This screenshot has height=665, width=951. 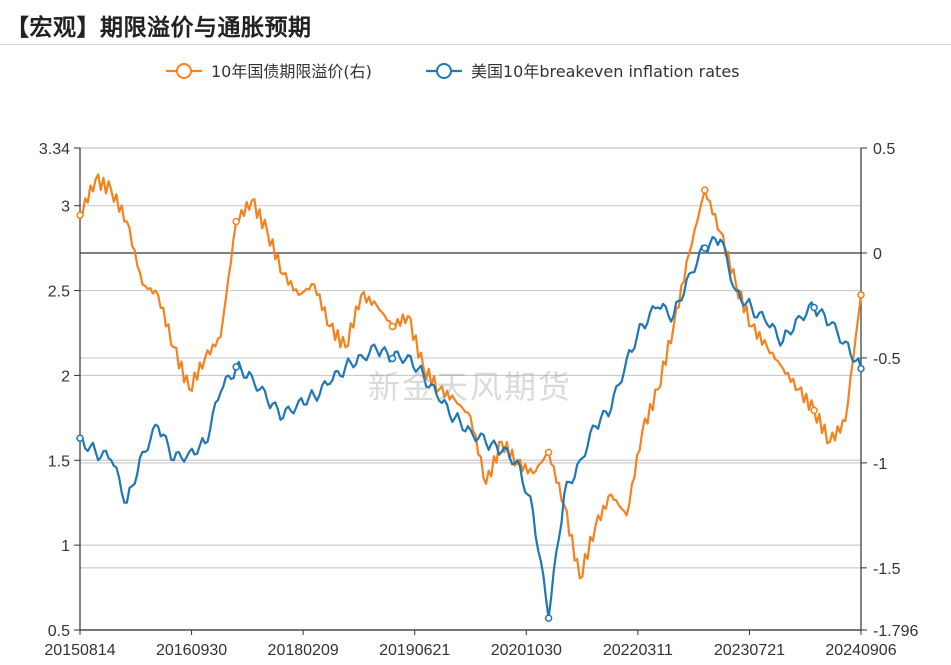 I want to click on right-tick-label: -1.5, so click(x=887, y=569).